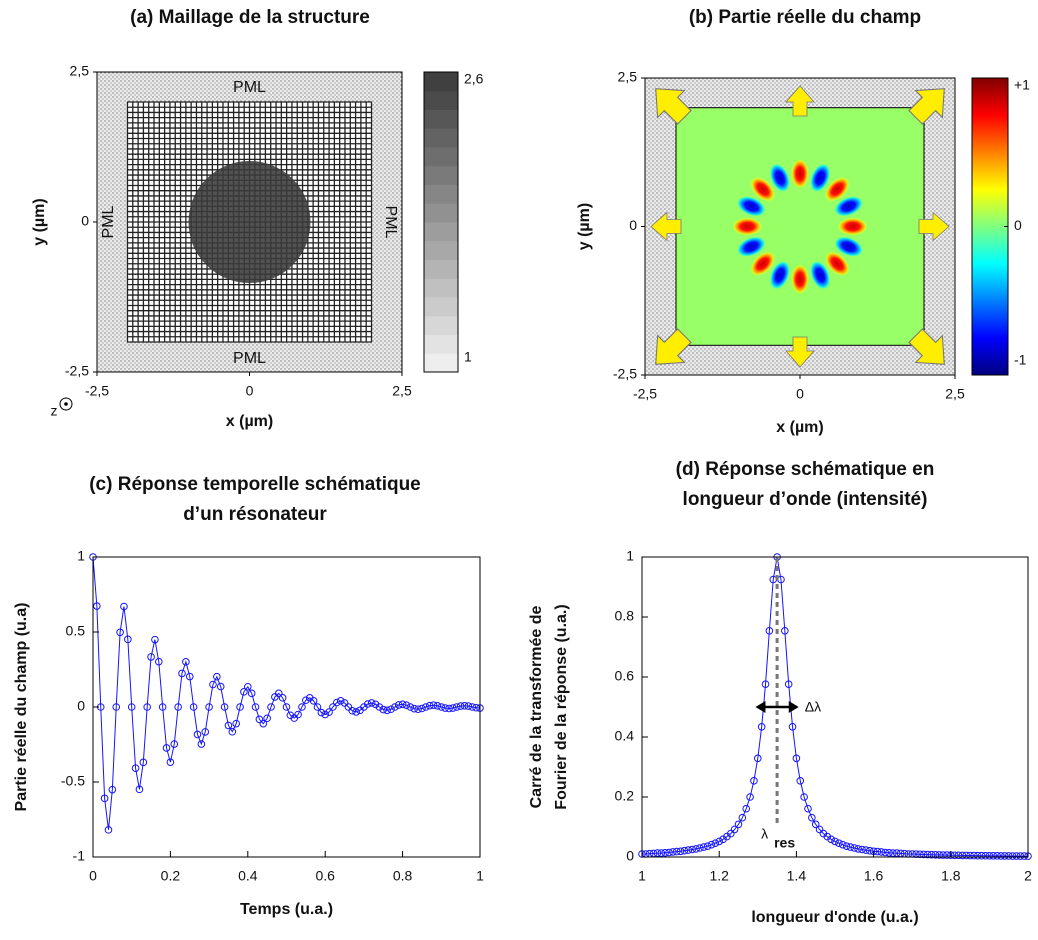 This screenshot has width=1038, height=940. Describe the element at coordinates (480, 876) in the screenshot. I see `x-tick-label: 1` at that location.